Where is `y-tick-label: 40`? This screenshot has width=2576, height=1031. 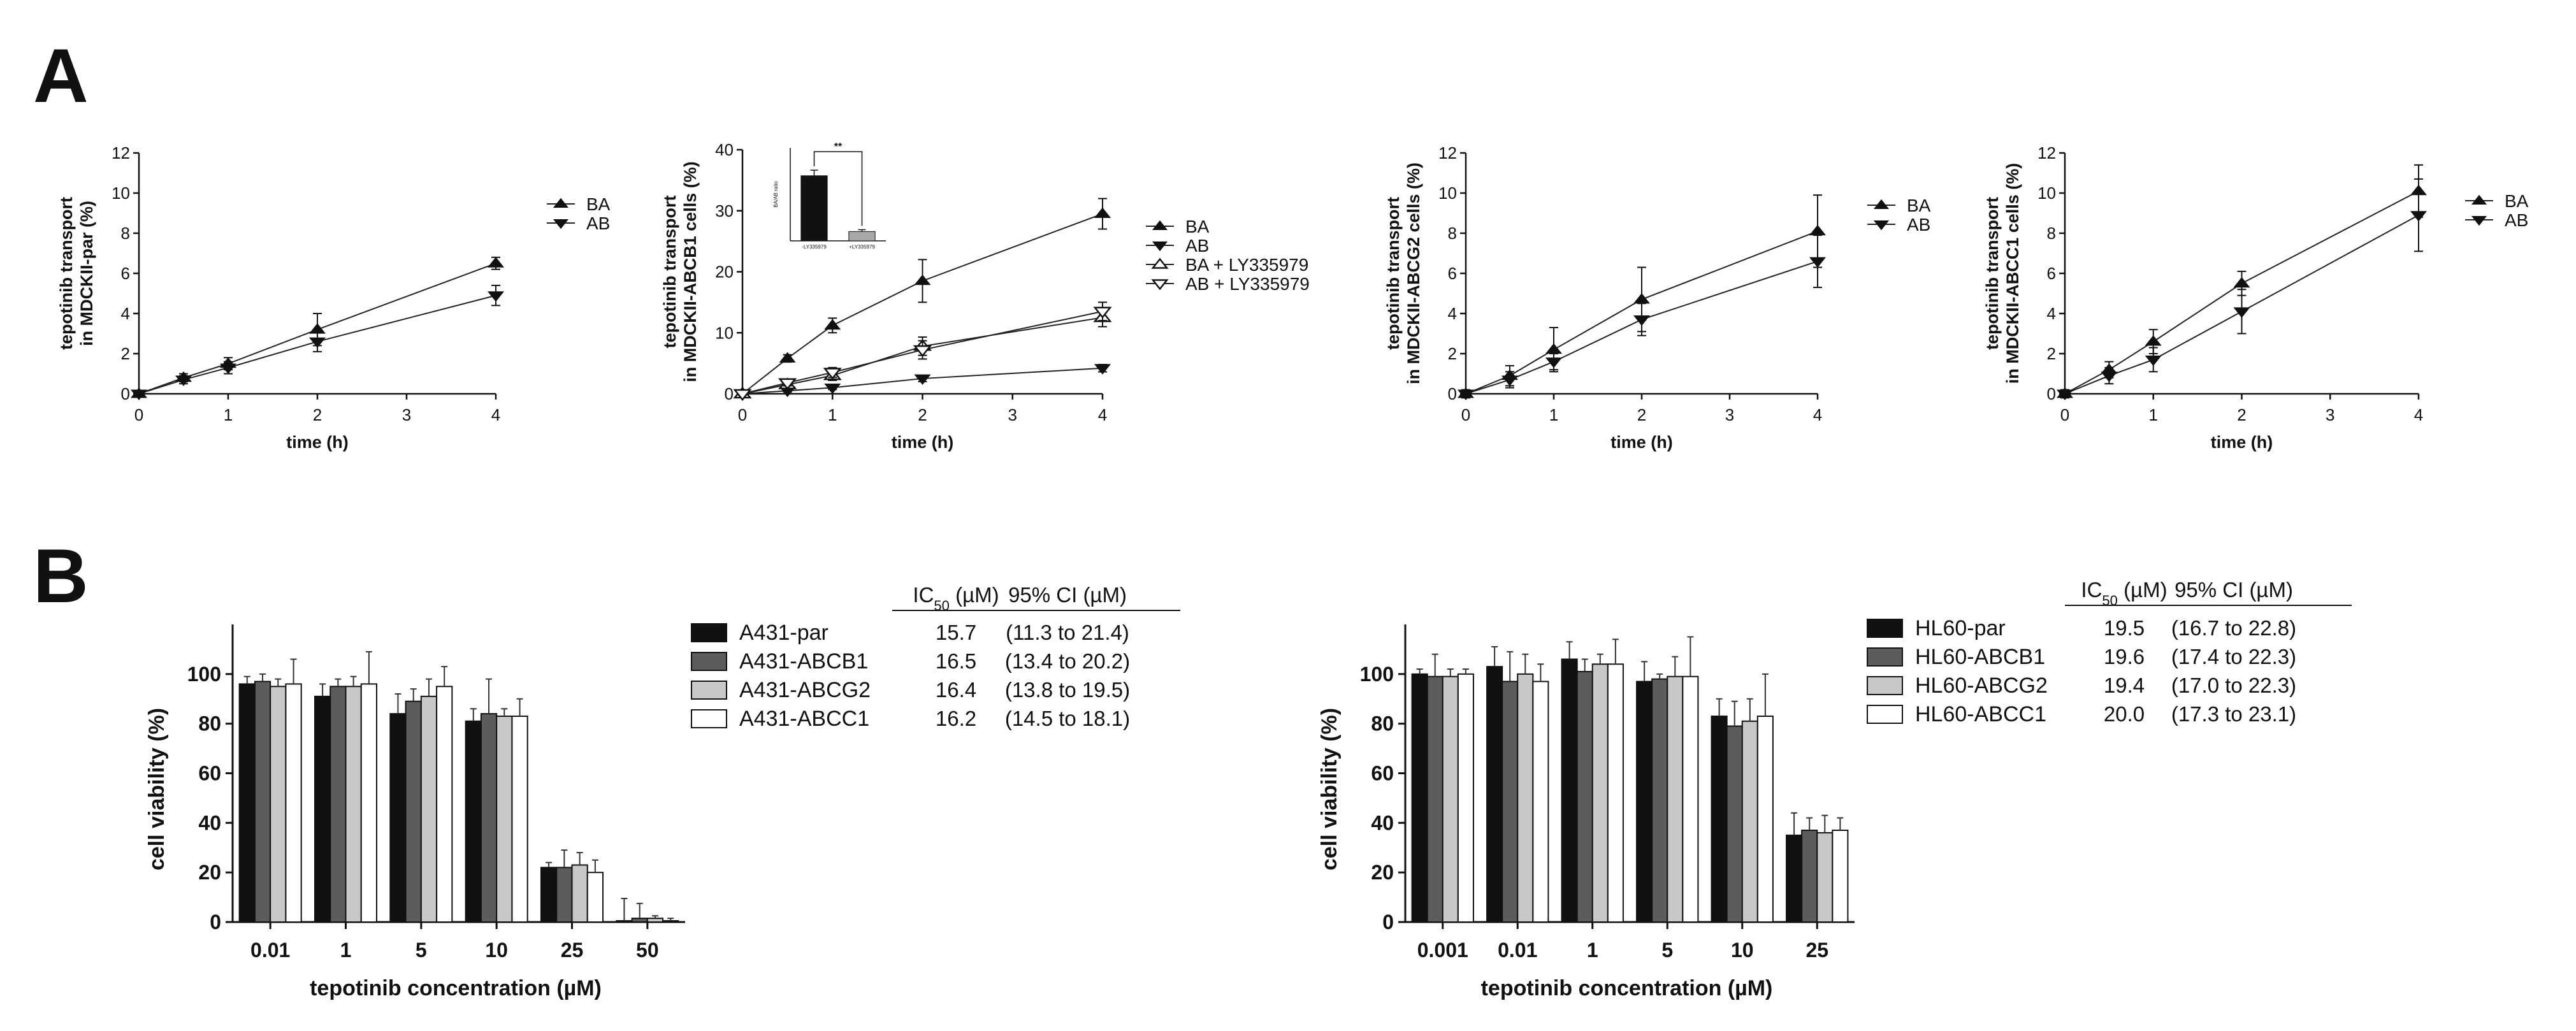
y-tick-label: 40 is located at coordinates (1382, 822).